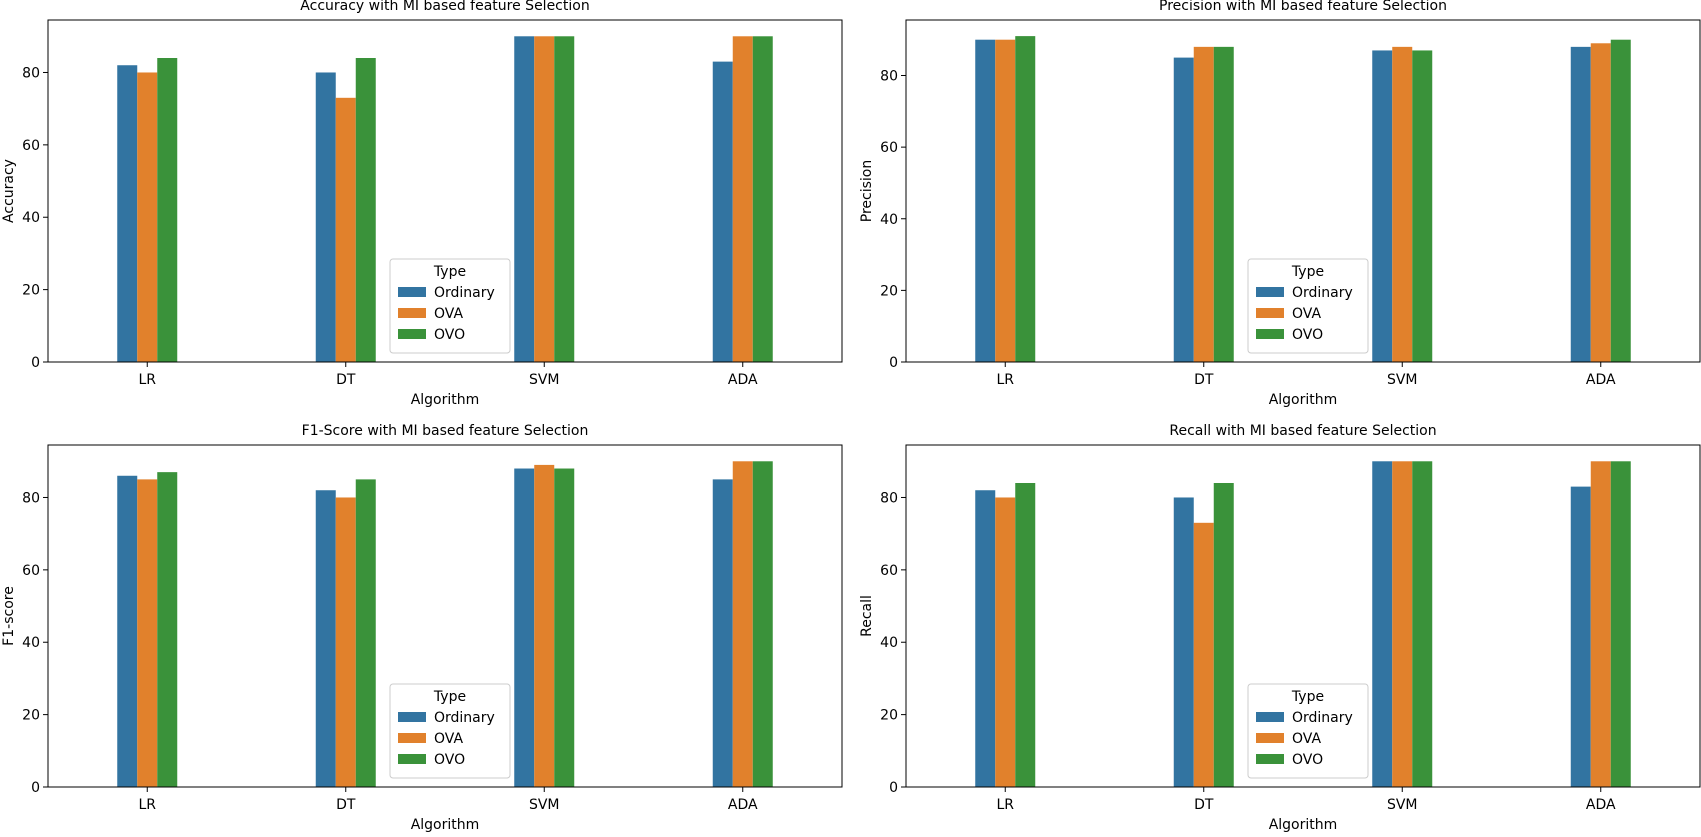 The width and height of the screenshot is (1701, 837). Describe the element at coordinates (445, 431) in the screenshot. I see `chart-title: F1-Score with MI based feature Selection` at that location.